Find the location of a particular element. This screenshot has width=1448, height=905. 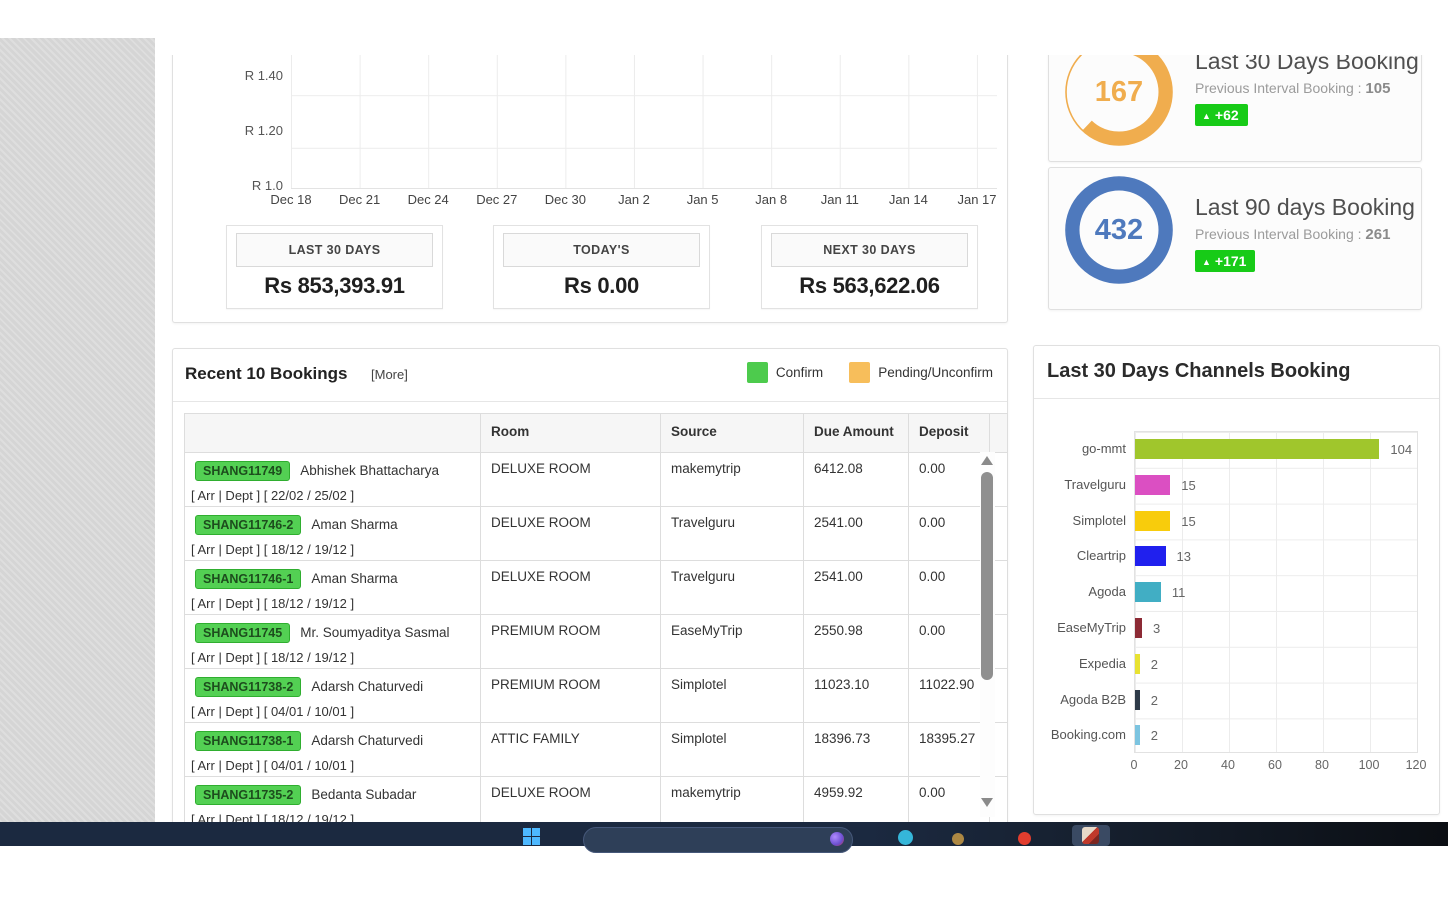

channels-x-tick-label: 20 is located at coordinates (1181, 765).